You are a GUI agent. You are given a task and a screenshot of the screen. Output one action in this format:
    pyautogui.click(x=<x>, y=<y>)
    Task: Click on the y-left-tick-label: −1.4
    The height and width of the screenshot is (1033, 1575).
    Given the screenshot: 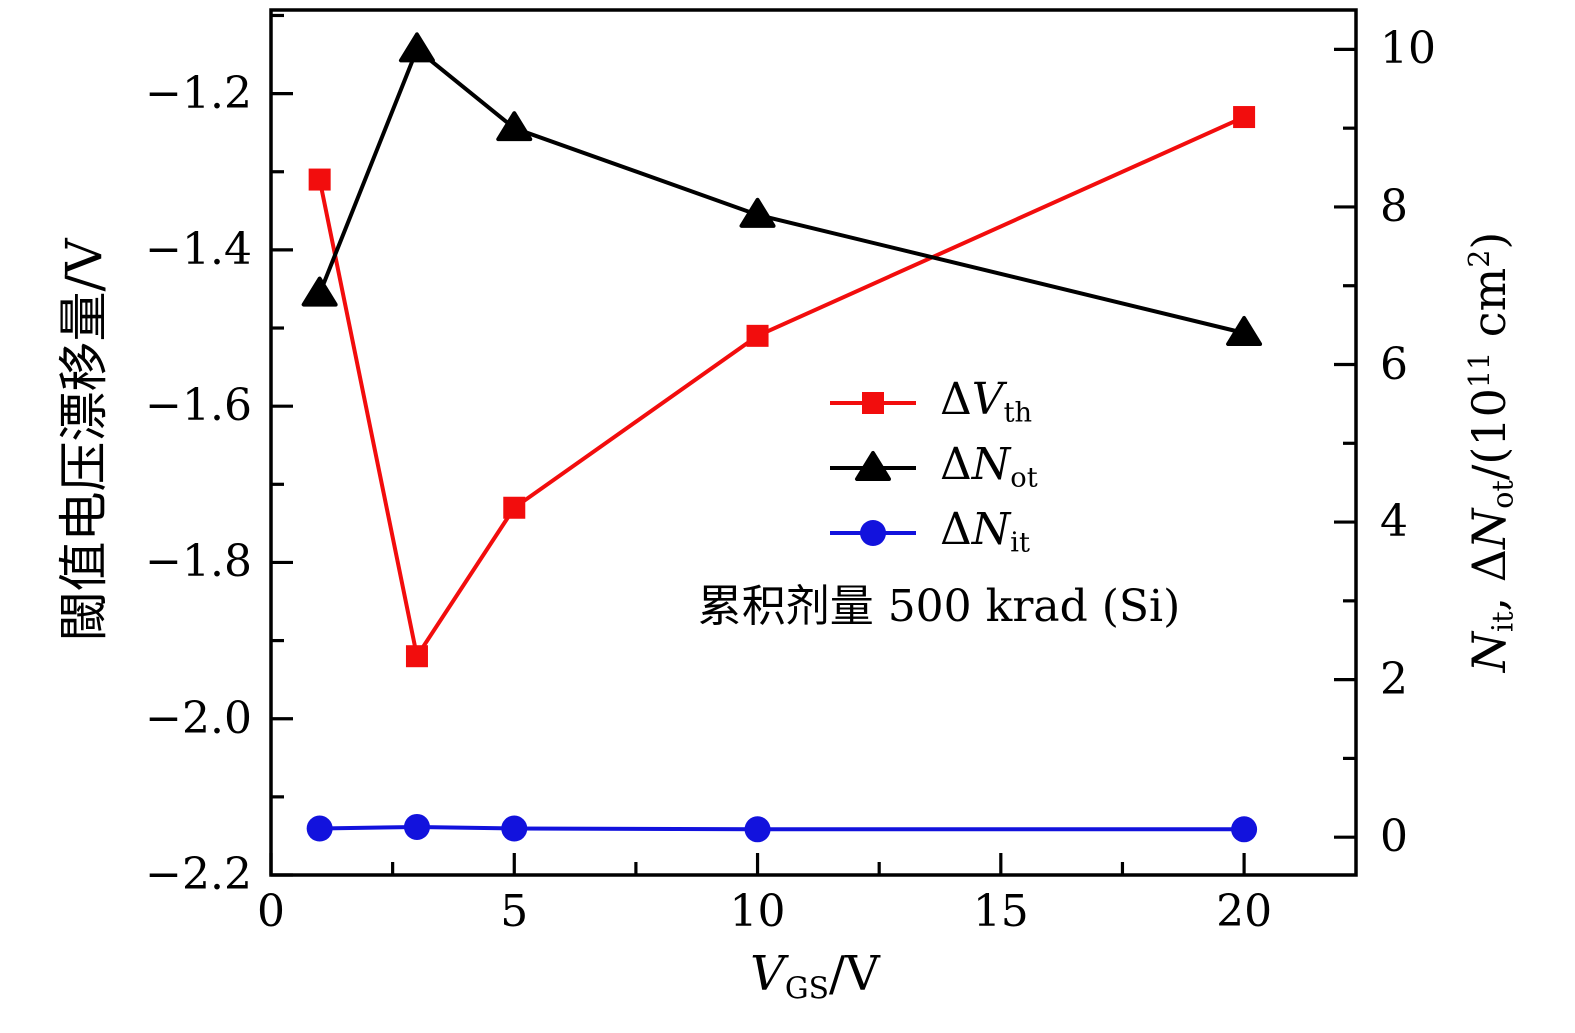 What is the action you would take?
    pyautogui.click(x=198, y=249)
    